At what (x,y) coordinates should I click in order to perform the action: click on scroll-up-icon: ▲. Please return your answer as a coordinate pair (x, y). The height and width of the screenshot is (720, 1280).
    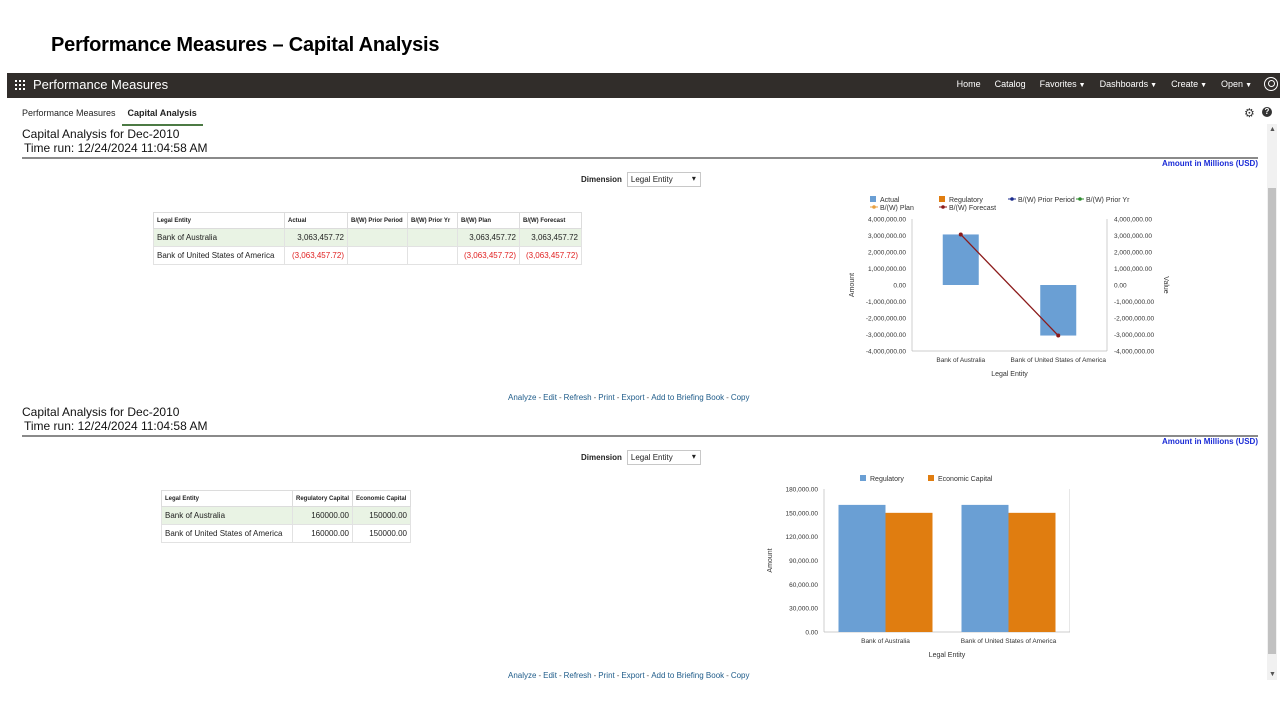
    Looking at the image, I should click on (1272, 129).